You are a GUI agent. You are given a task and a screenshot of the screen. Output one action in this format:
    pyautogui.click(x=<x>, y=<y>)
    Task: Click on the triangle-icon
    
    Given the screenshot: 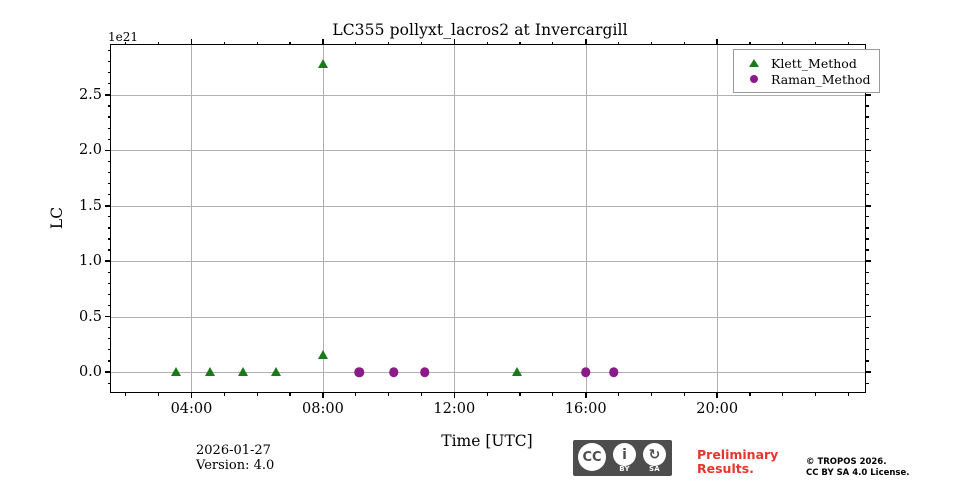 What is the action you would take?
    pyautogui.click(x=754, y=63)
    